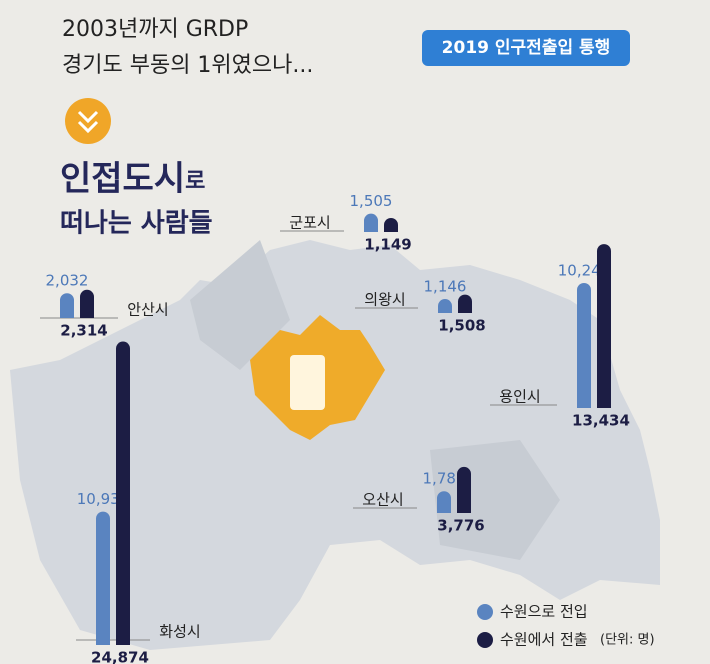 This screenshot has width=710, height=664. I want to click on arrow-icon, so click(88, 122).